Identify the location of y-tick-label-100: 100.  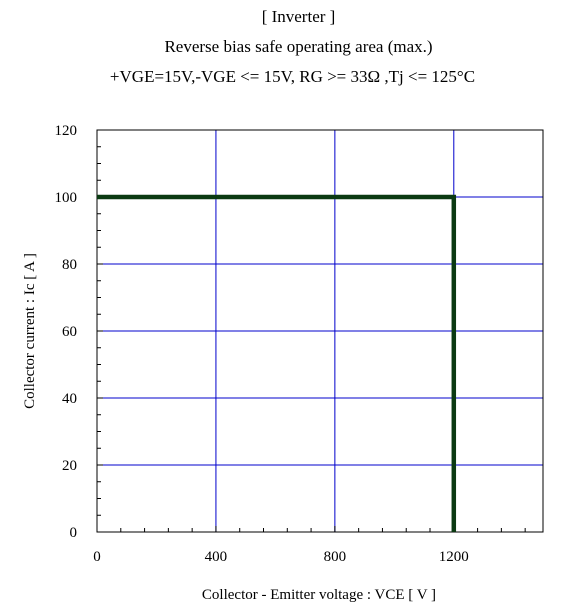
(66, 198).